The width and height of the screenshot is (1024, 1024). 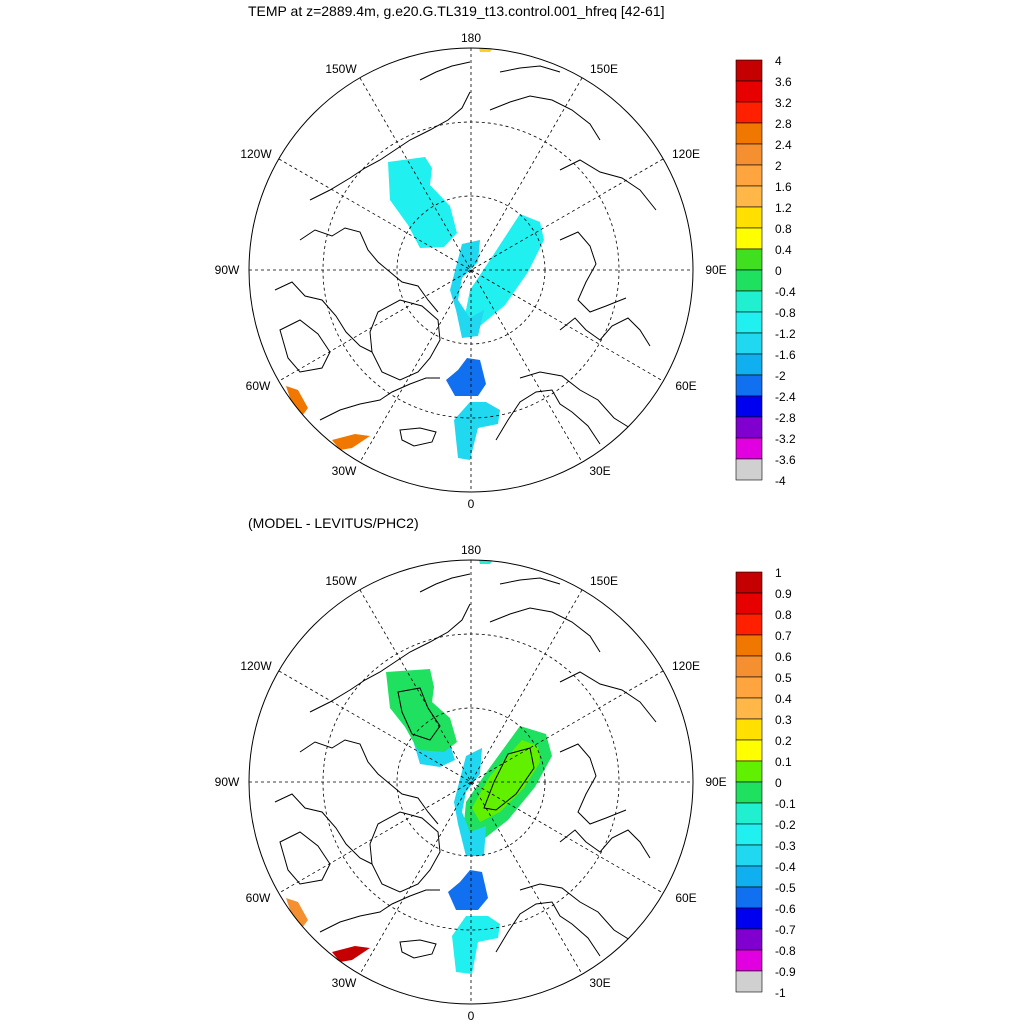 What do you see at coordinates (785, 804) in the screenshot?
I see `colorbar-label: -0.1` at bounding box center [785, 804].